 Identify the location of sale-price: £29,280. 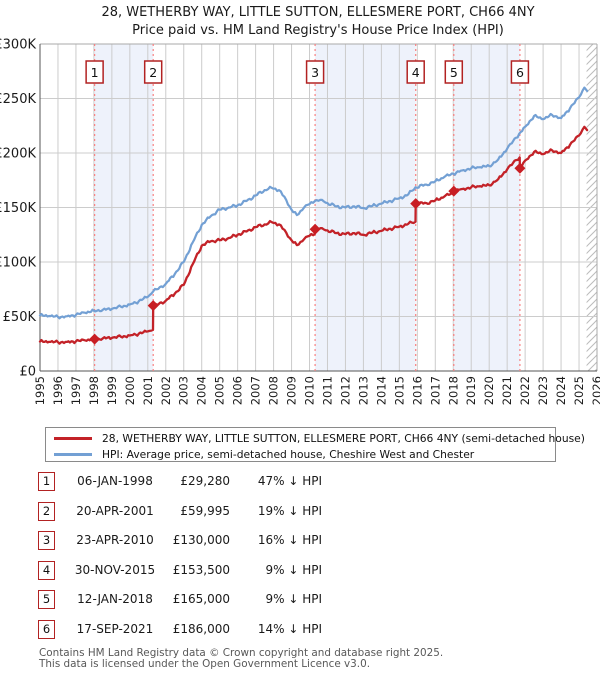
(205, 481).